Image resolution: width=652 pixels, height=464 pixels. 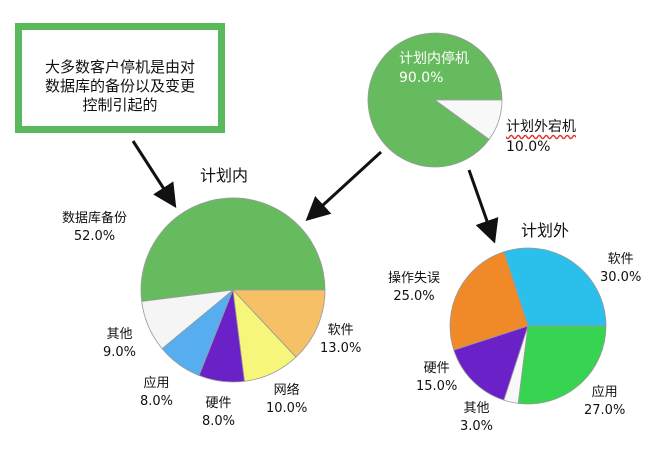 What do you see at coordinates (414, 288) in the screenshot?
I see `slice-label-operator-error: 操作失误 25.0%` at bounding box center [414, 288].